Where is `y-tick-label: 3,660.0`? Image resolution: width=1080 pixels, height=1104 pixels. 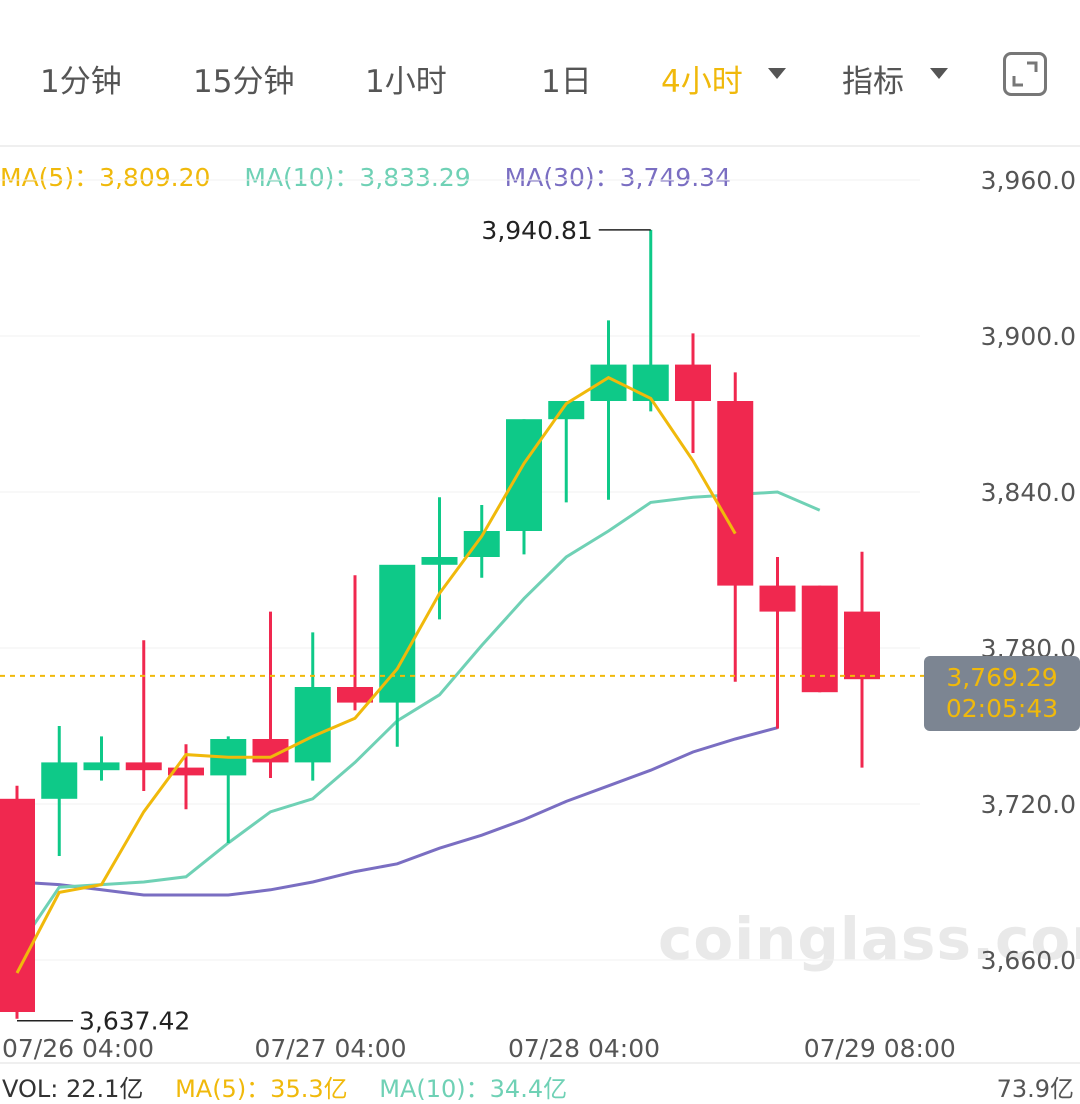 y-tick-label: 3,660.0 is located at coordinates (1028, 960).